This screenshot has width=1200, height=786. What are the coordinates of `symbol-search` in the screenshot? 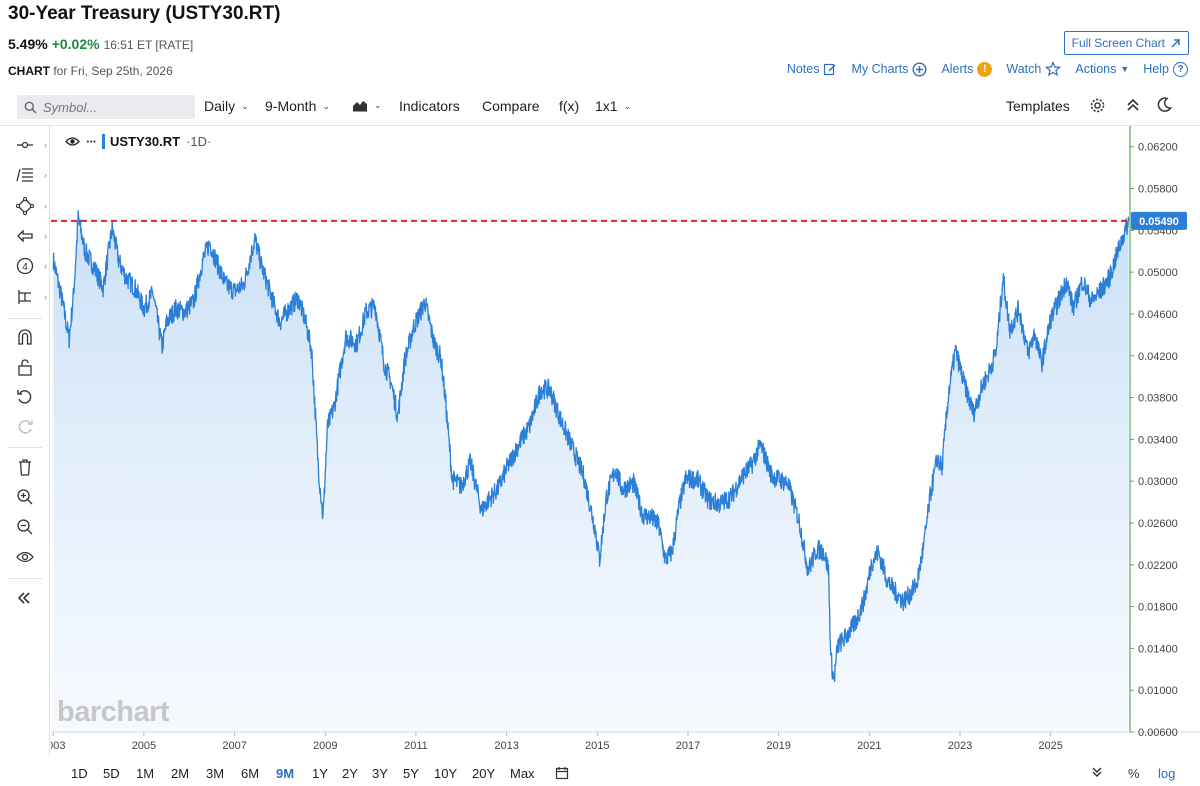 It's located at (106, 107).